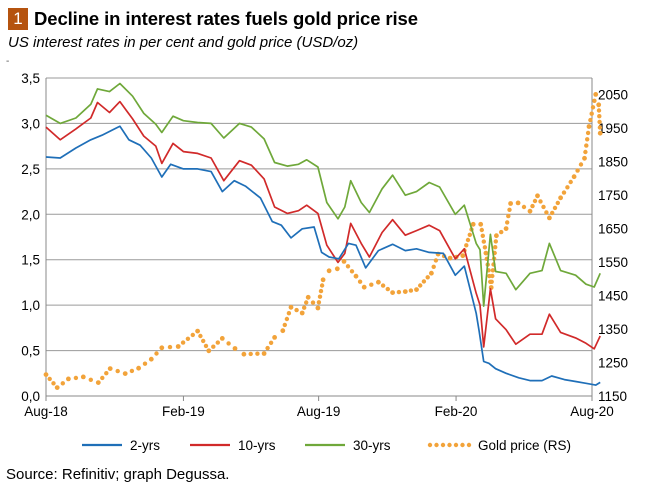 The height and width of the screenshot is (495, 650). What do you see at coordinates (30, 169) in the screenshot?
I see `y-left-tick-label: 2,5` at bounding box center [30, 169].